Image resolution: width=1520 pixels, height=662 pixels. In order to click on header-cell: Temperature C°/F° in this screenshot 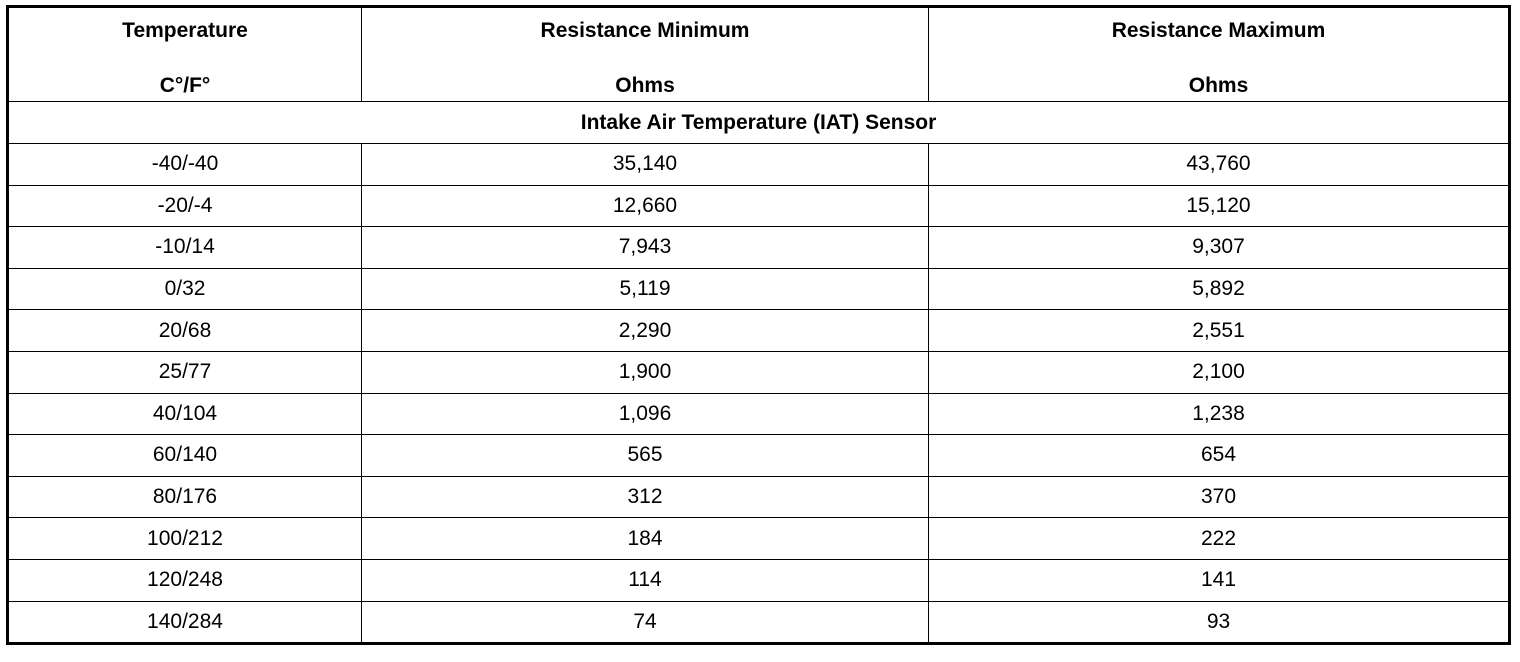, I will do `click(184, 54)`.